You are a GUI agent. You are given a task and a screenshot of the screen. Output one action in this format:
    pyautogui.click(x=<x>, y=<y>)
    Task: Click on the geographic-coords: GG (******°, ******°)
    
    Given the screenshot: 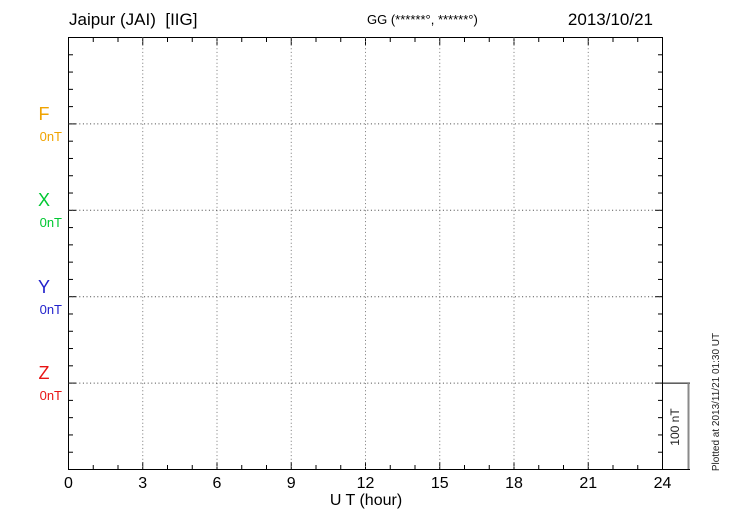 What is the action you would take?
    pyautogui.click(x=422, y=19)
    